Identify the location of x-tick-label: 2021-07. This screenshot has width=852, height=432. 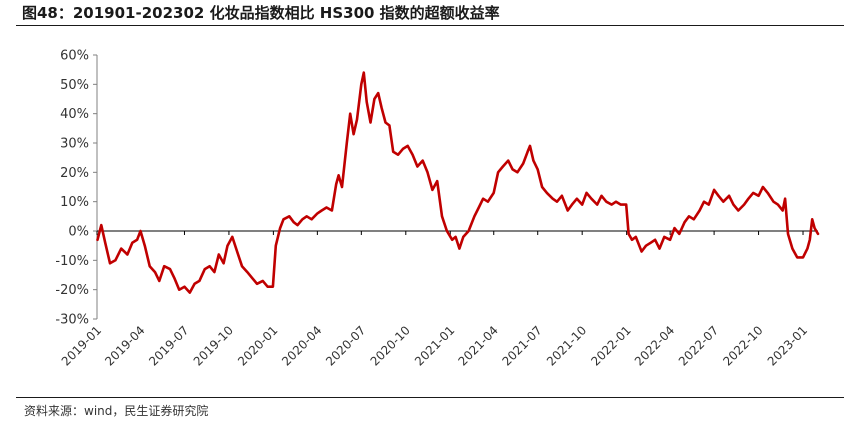
(521, 345).